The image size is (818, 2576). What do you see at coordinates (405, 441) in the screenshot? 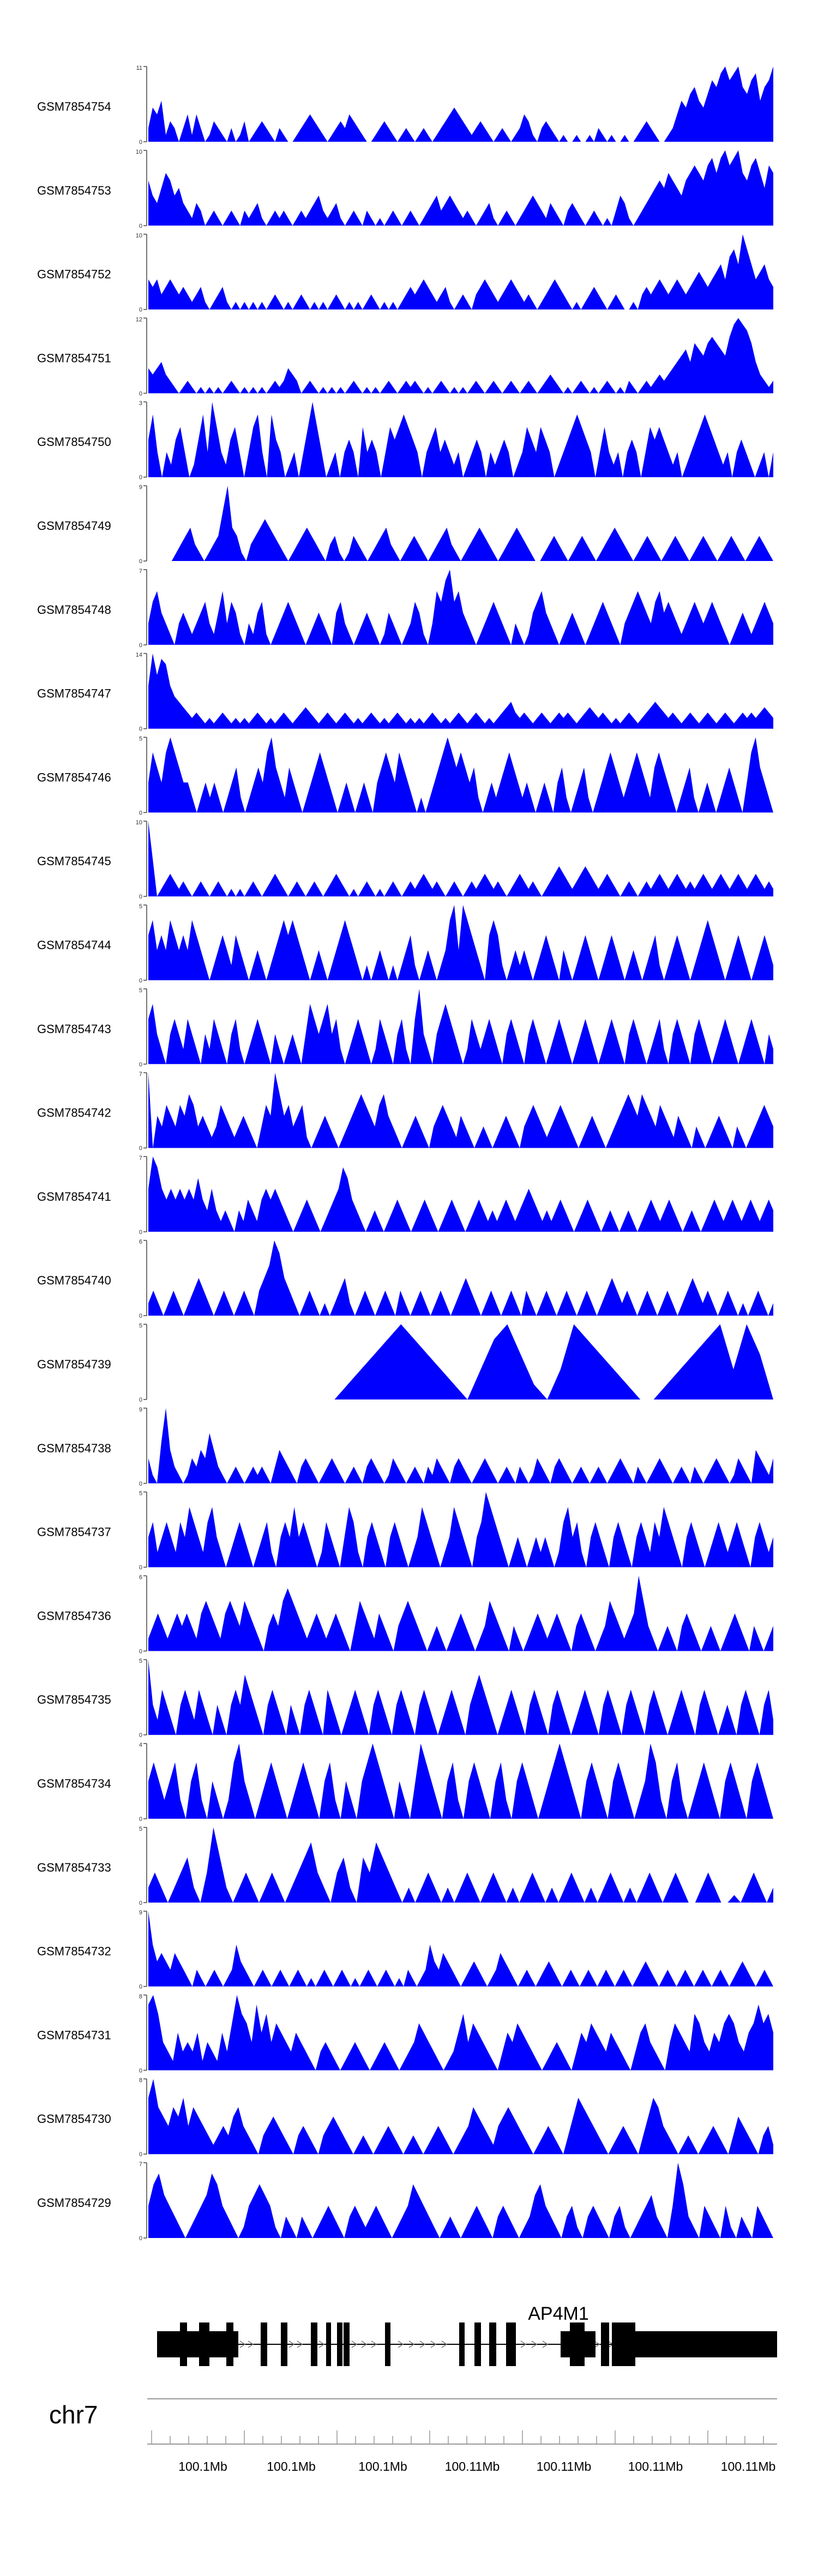
I see `track-GSM7854750: GSM7854750 3 0` at bounding box center [405, 441].